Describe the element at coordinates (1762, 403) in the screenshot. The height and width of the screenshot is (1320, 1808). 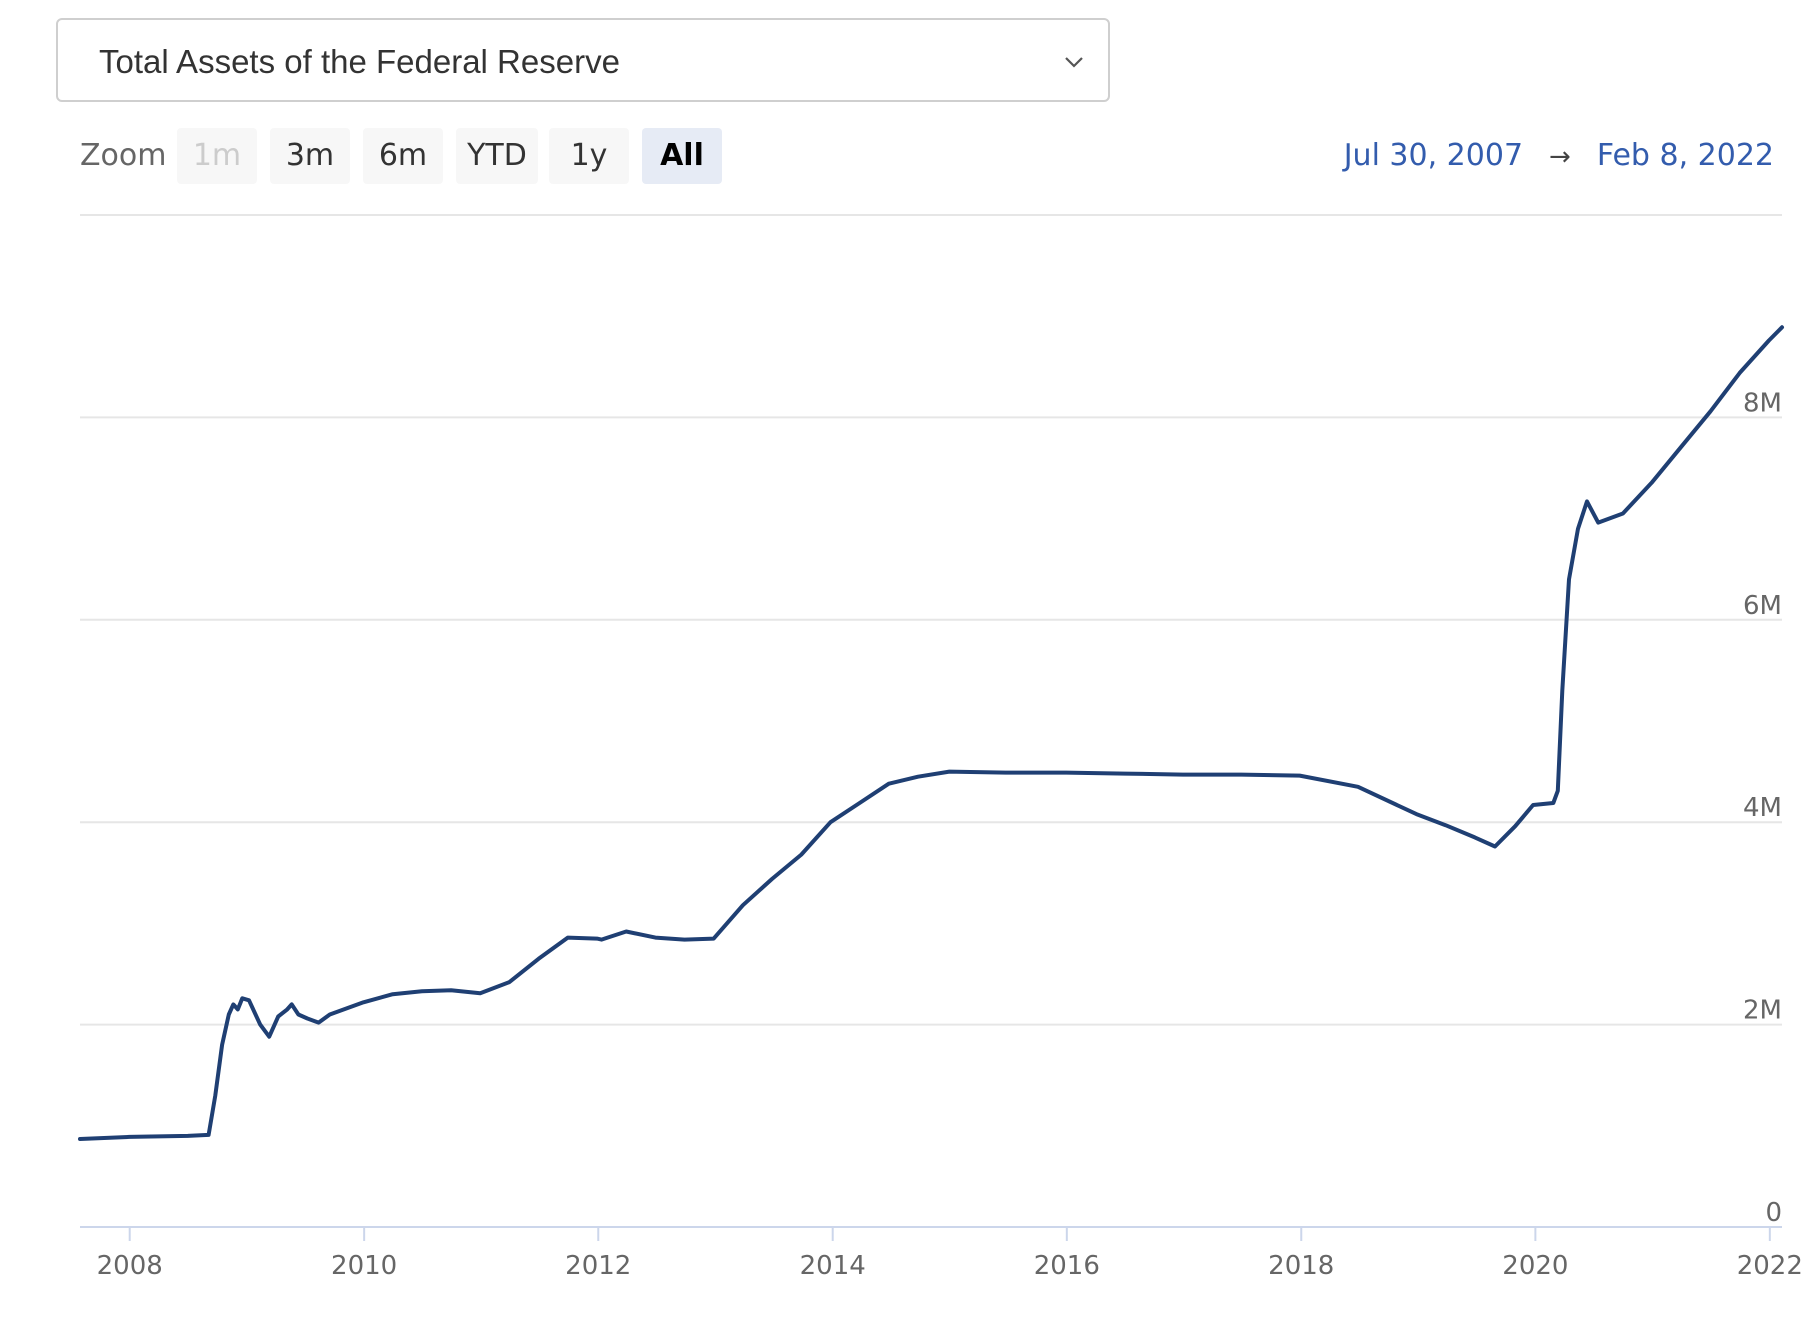
I see `y-tick-label: 8M` at that location.